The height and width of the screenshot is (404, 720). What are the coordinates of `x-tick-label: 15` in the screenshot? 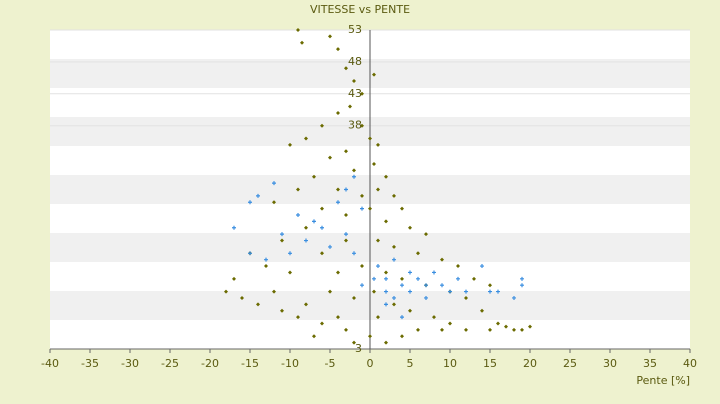 It's located at (490, 363).